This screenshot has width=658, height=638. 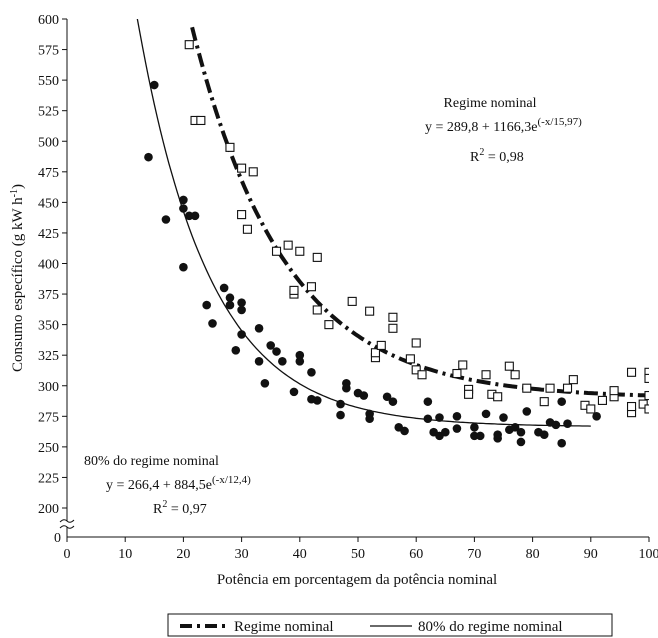 I want to click on x-tick-label: 50, so click(x=358, y=554).